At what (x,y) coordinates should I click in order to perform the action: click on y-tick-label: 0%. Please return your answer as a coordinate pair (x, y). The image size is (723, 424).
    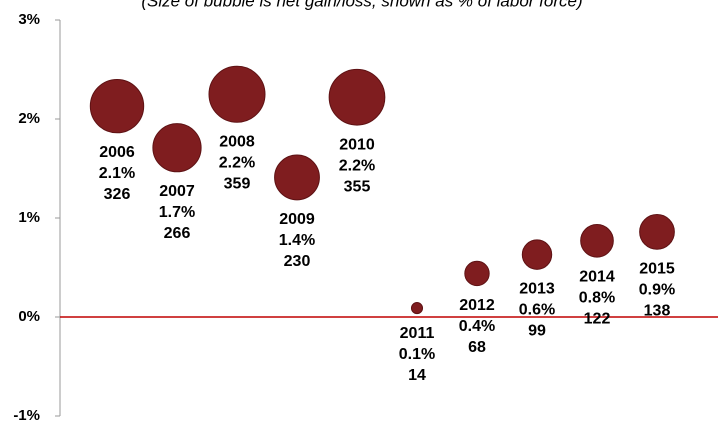
    Looking at the image, I should click on (29, 316).